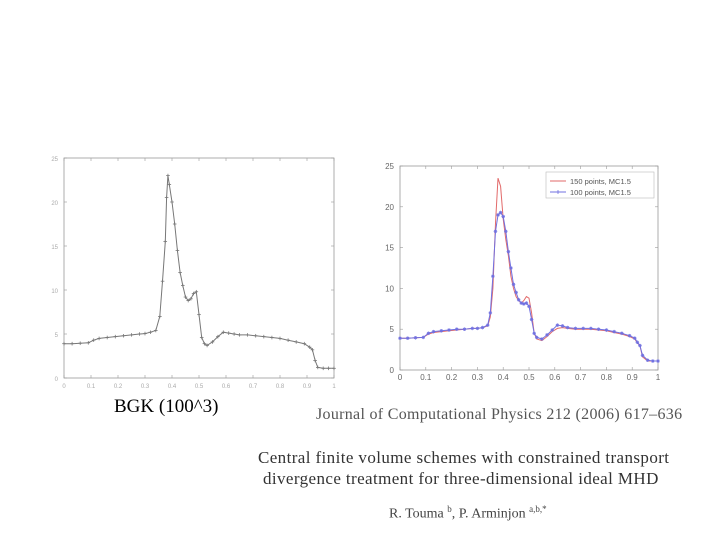 The width and height of the screenshot is (720, 540). I want to click on y-tick-label: 10, so click(389, 288).